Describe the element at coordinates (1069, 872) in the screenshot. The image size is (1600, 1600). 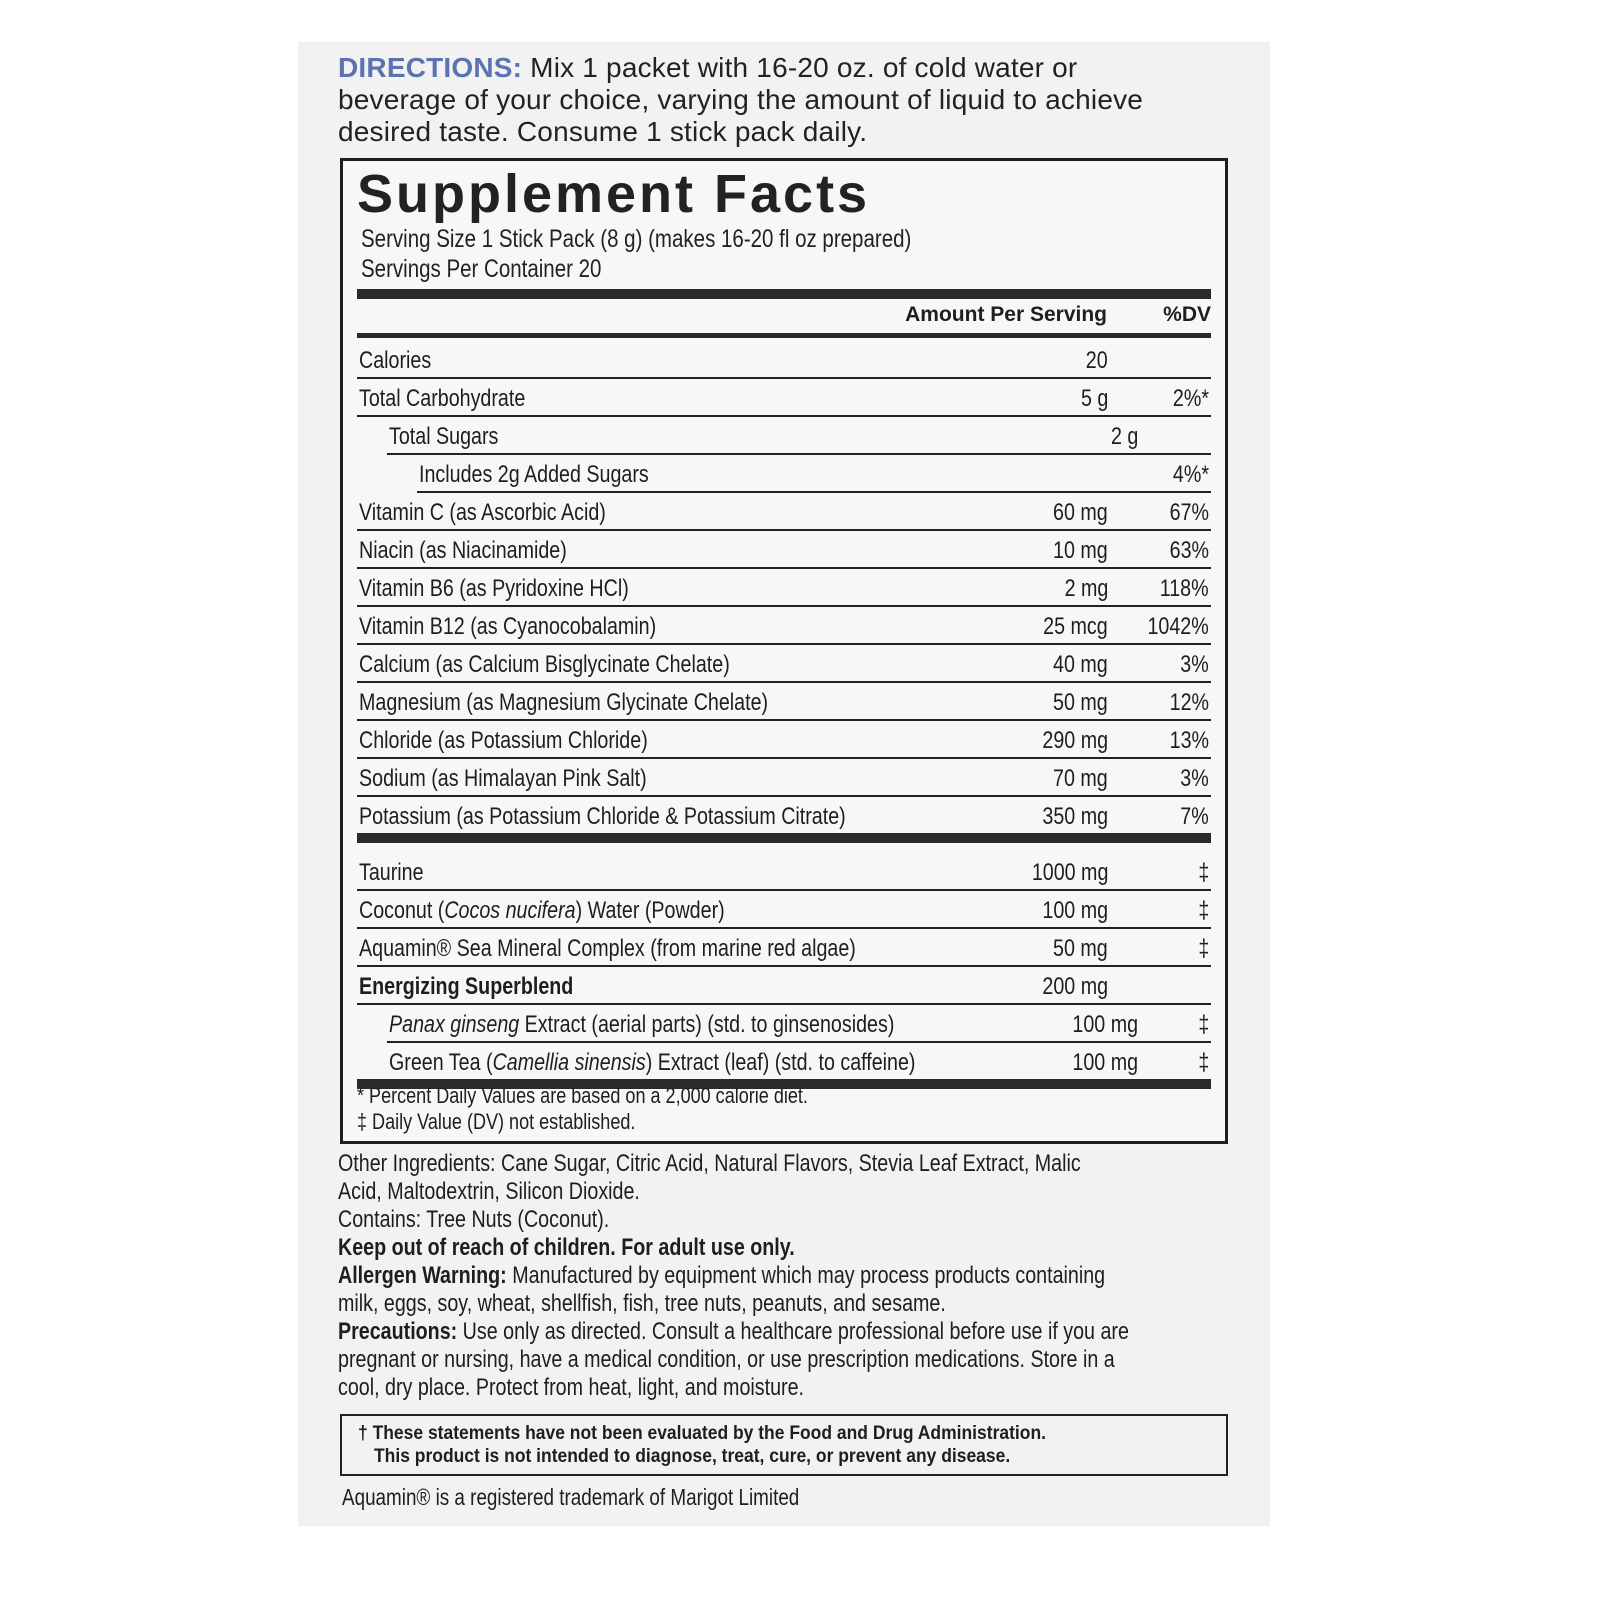
I see `amount-per-serving: 1000 mg` at that location.